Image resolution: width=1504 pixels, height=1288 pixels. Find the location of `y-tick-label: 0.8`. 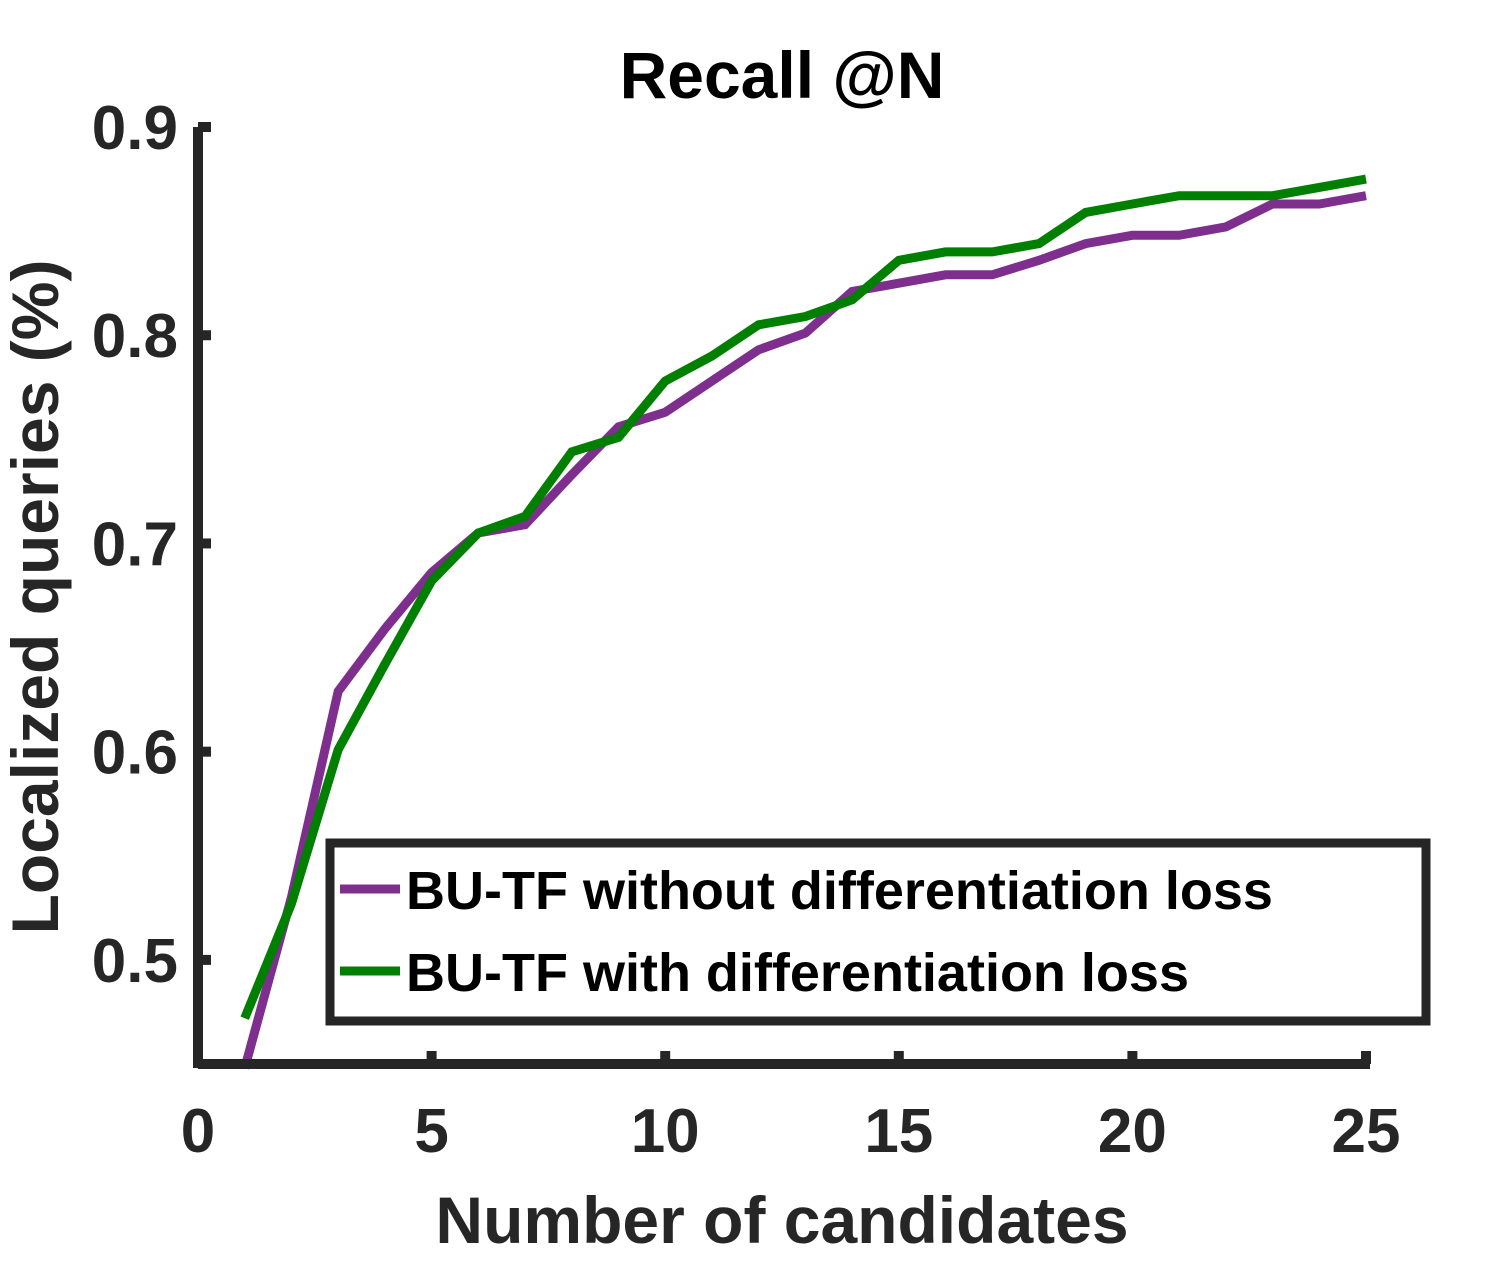

y-tick-label: 0.8 is located at coordinates (135, 336).